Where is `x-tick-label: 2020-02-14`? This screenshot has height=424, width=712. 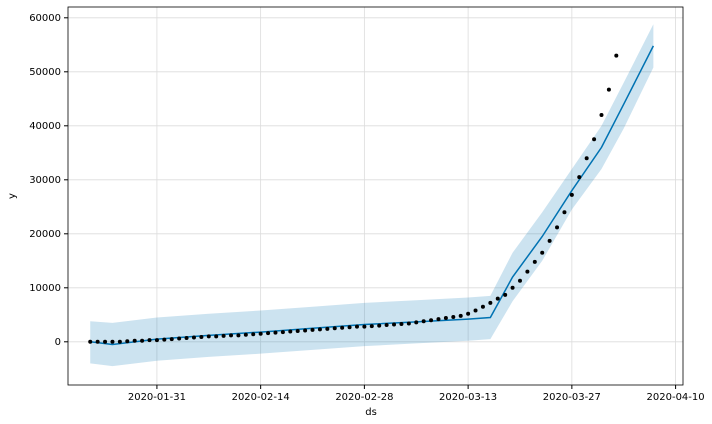
x-tick-label: 2020-02-14 is located at coordinates (261, 397).